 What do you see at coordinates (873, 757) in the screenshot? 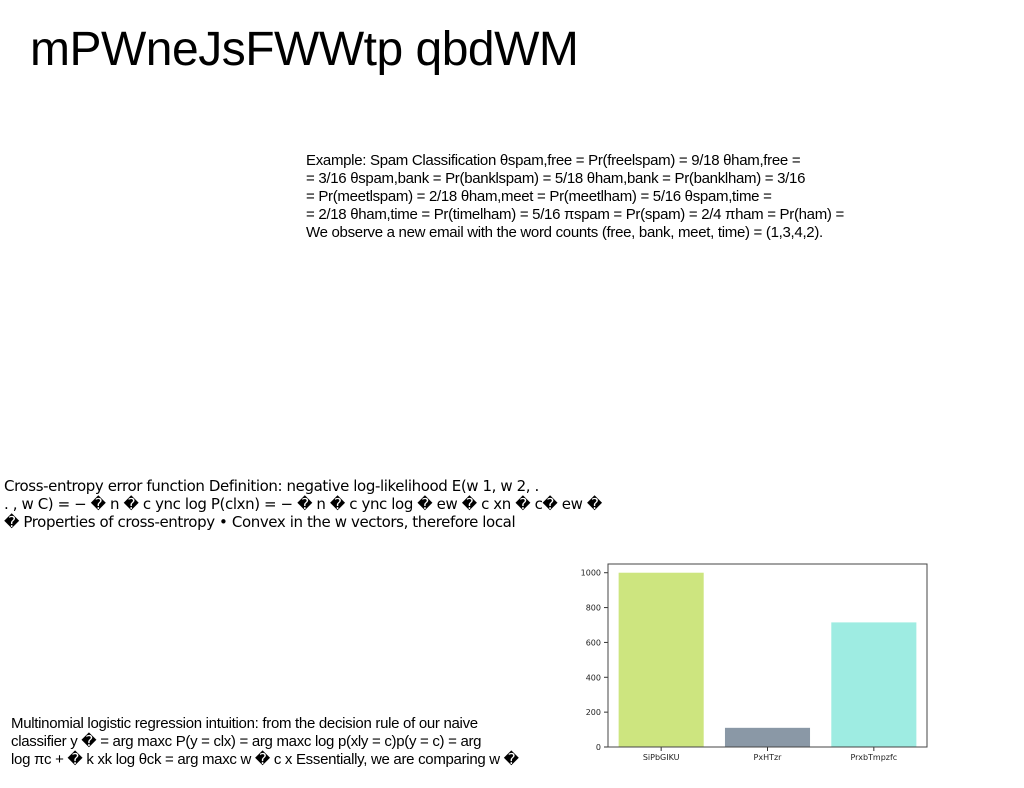
I see `x-tick-label: PrxbTmpzfc` at bounding box center [873, 757].